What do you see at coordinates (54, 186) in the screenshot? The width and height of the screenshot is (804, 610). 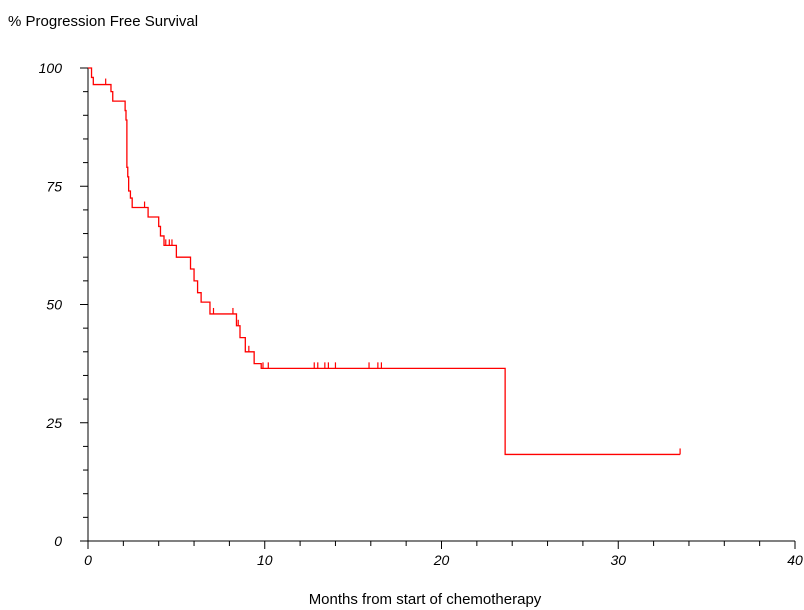 I see `y-tick-label: 75` at bounding box center [54, 186].